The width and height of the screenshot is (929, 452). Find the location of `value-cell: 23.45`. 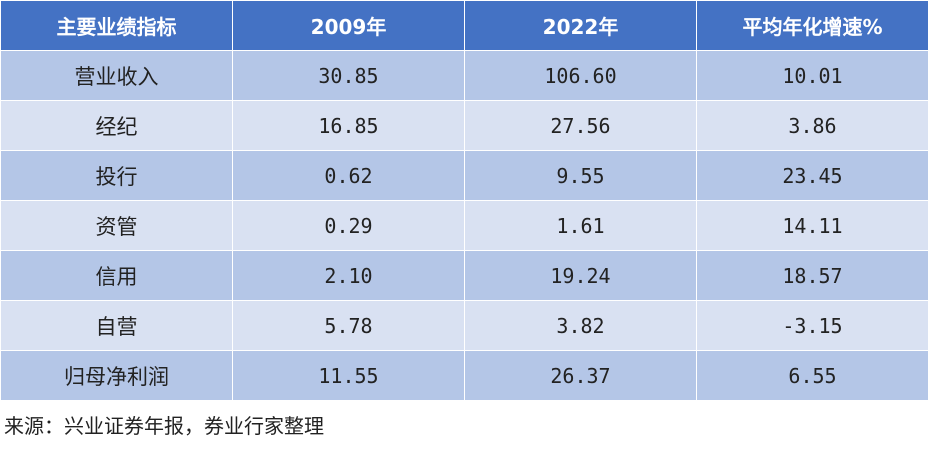

value-cell: 23.45 is located at coordinates (812, 175).